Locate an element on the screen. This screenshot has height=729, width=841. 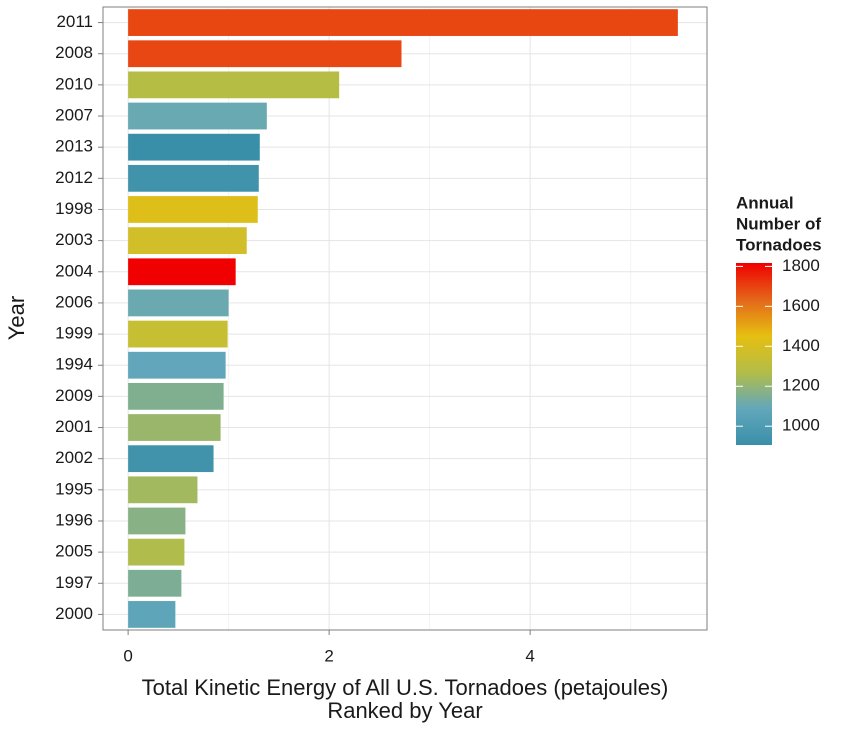
y-tick-label: 2000 is located at coordinates (74, 613).